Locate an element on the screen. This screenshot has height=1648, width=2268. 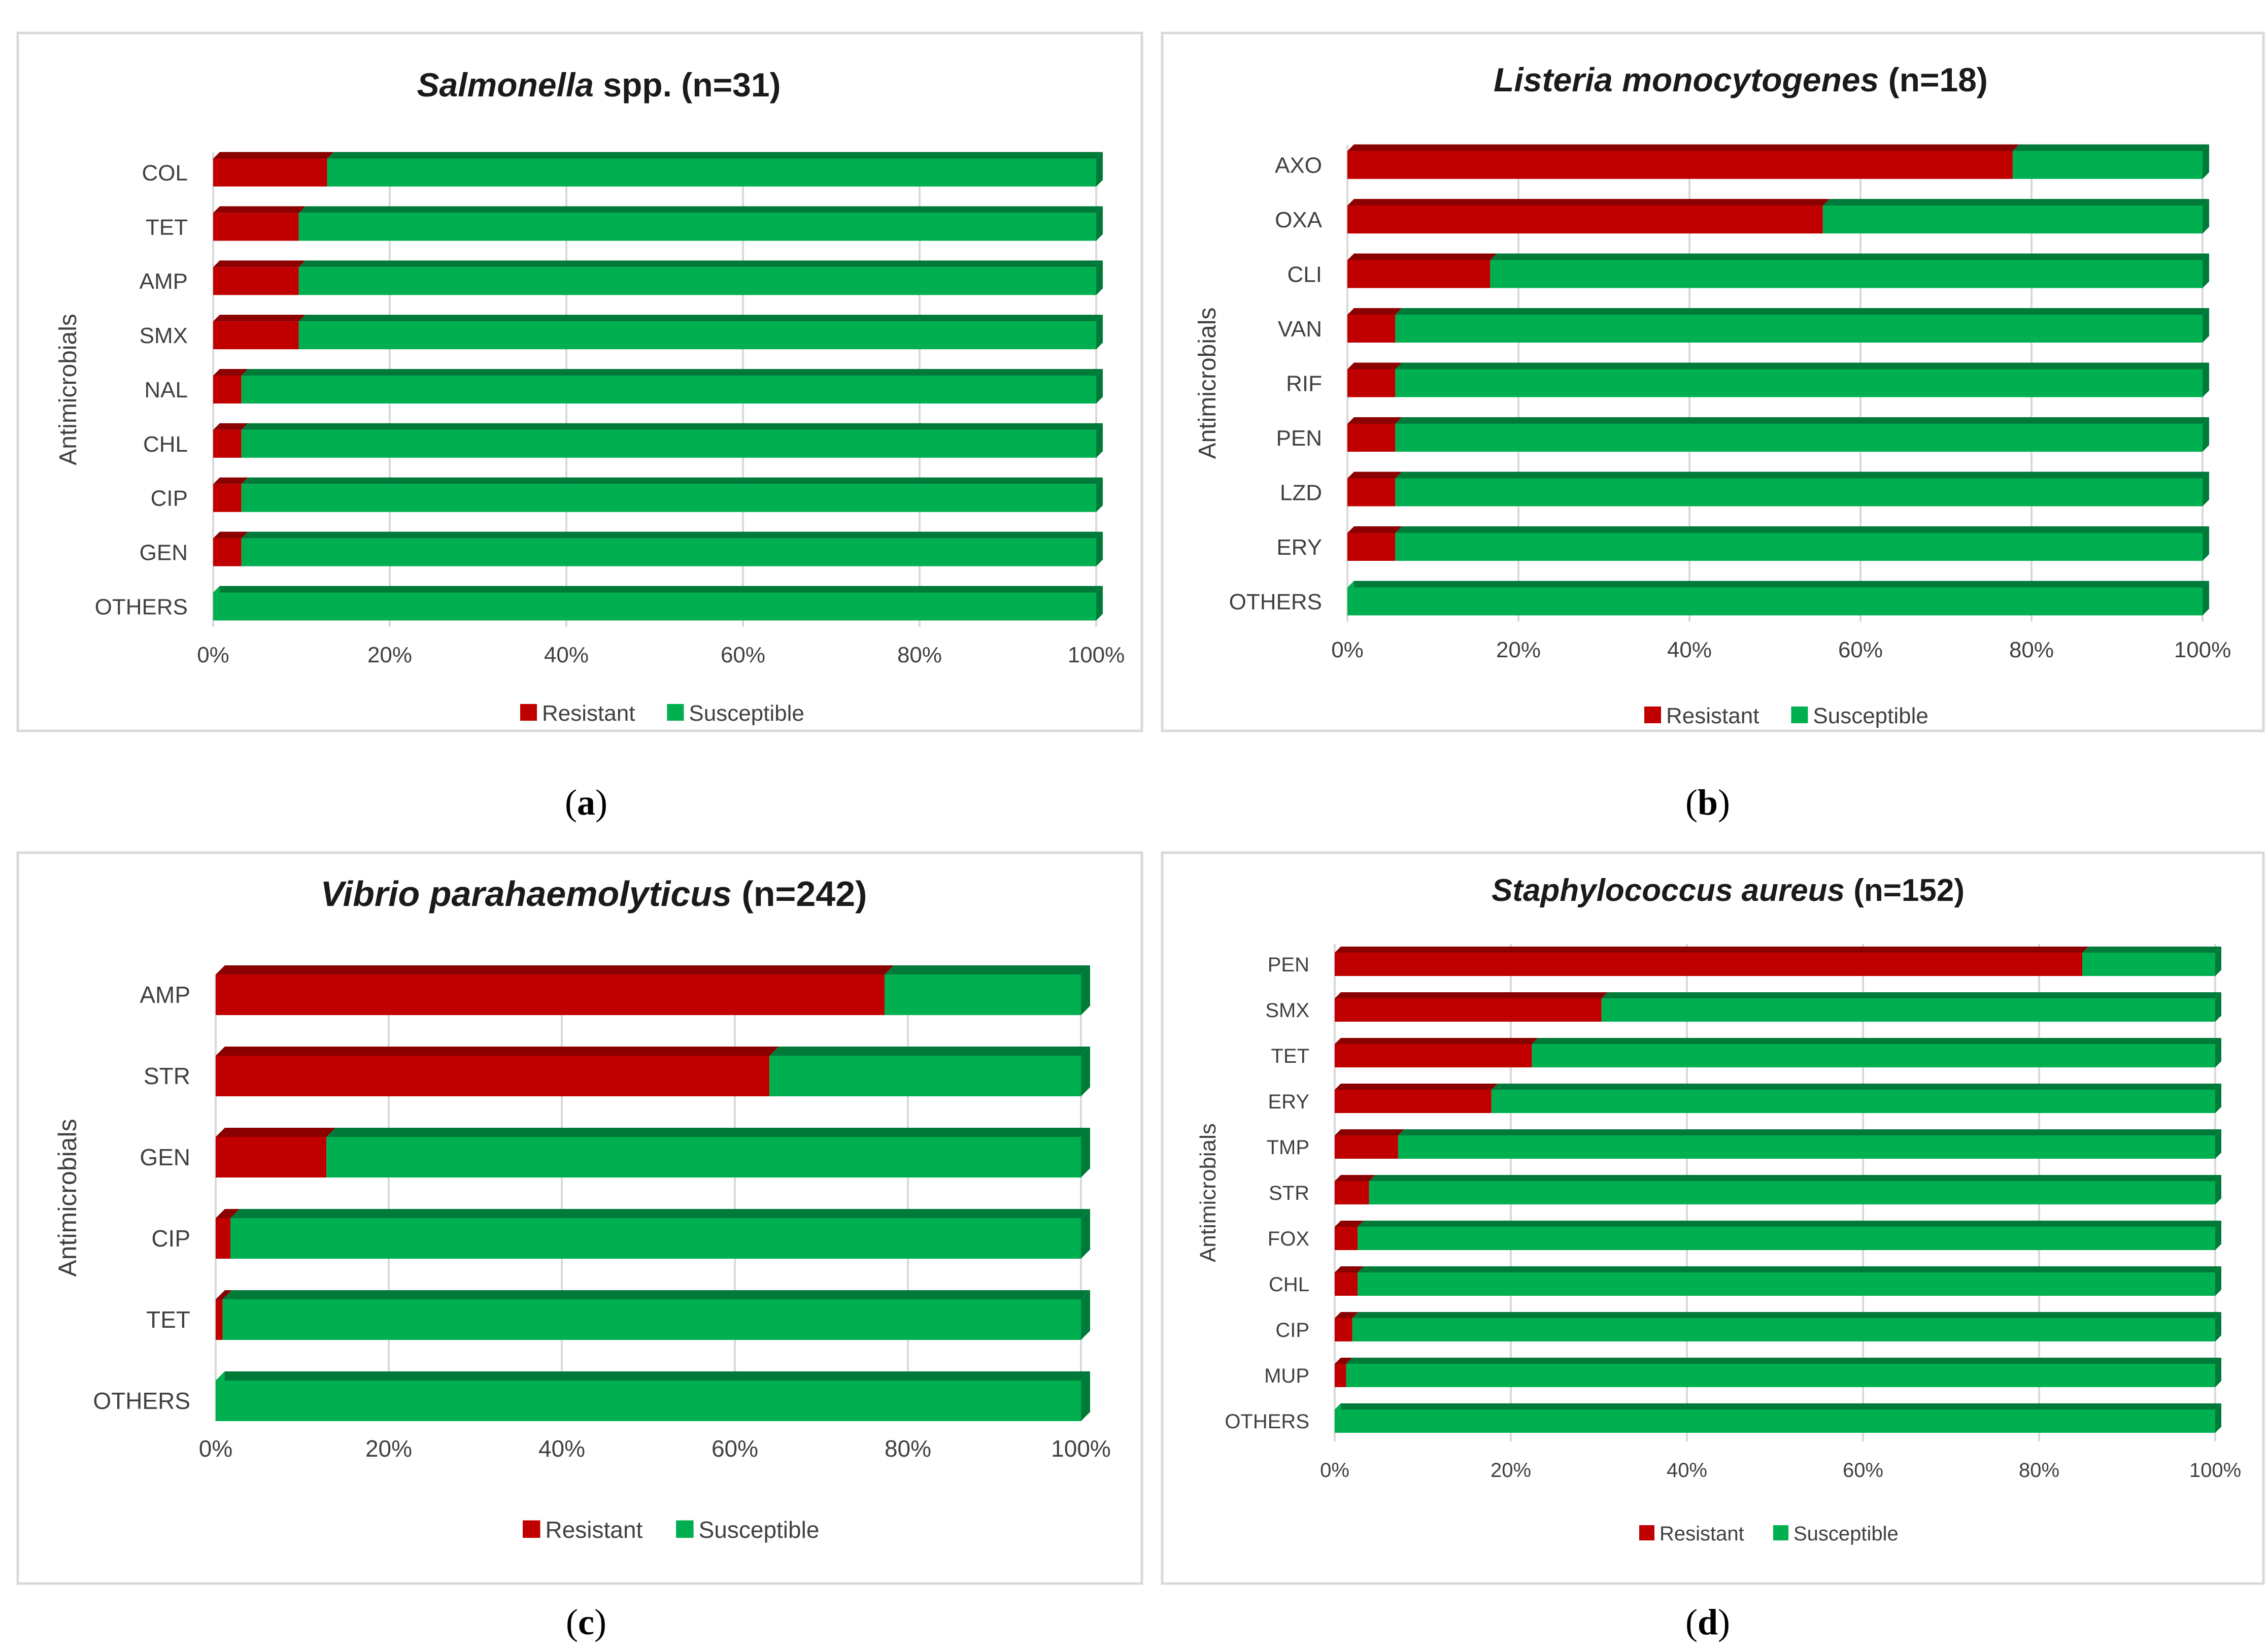
bar-susceptible-c-amp is located at coordinates (982, 994).